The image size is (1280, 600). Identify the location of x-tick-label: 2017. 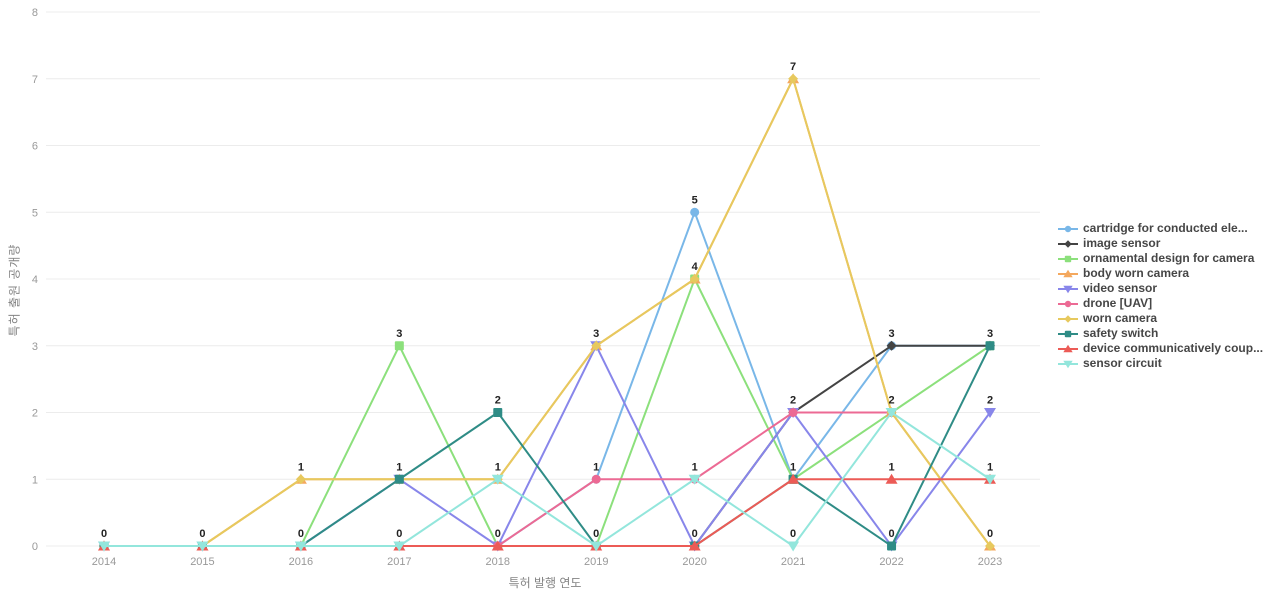
(399, 562).